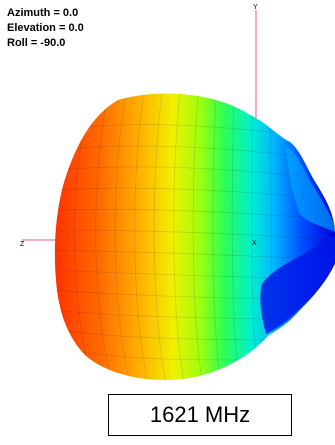  I want to click on y-axis-label: Y, so click(255, 7).